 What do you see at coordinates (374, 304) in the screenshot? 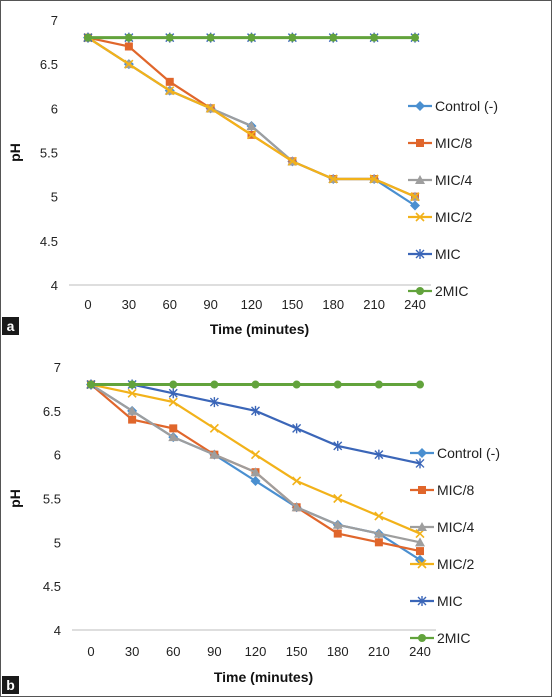
I see `x-tick-label: 210` at bounding box center [374, 304].